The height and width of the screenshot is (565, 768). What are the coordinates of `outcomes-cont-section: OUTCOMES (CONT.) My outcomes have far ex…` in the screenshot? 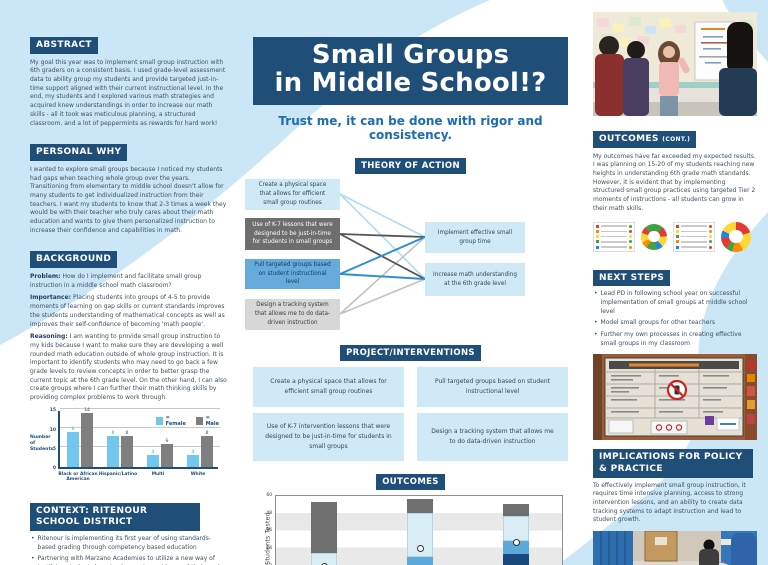 It's located at (675, 170).